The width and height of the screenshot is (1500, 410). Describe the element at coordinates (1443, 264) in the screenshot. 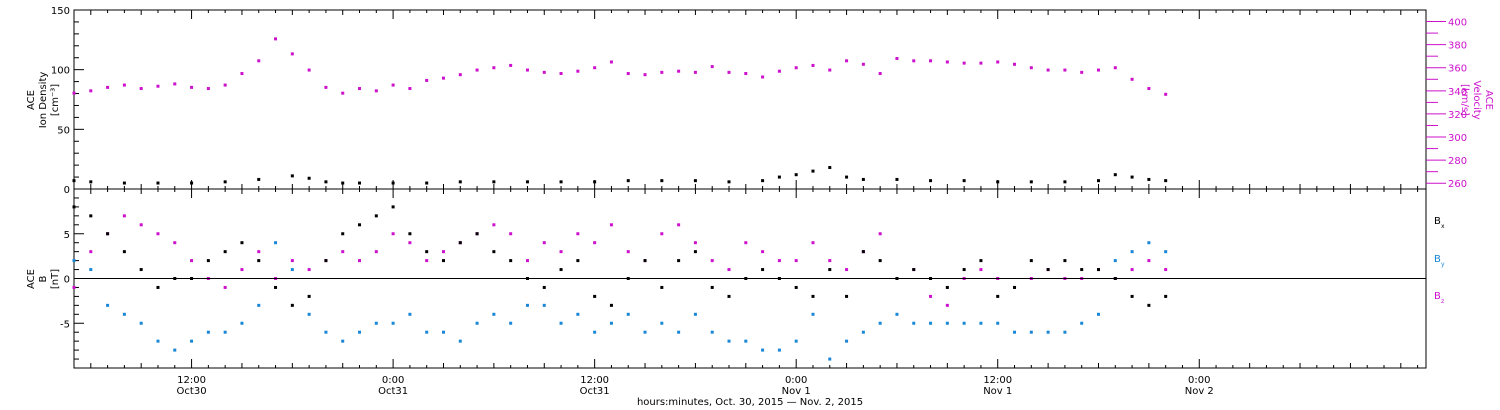

I see `legend-by-sub: y` at that location.